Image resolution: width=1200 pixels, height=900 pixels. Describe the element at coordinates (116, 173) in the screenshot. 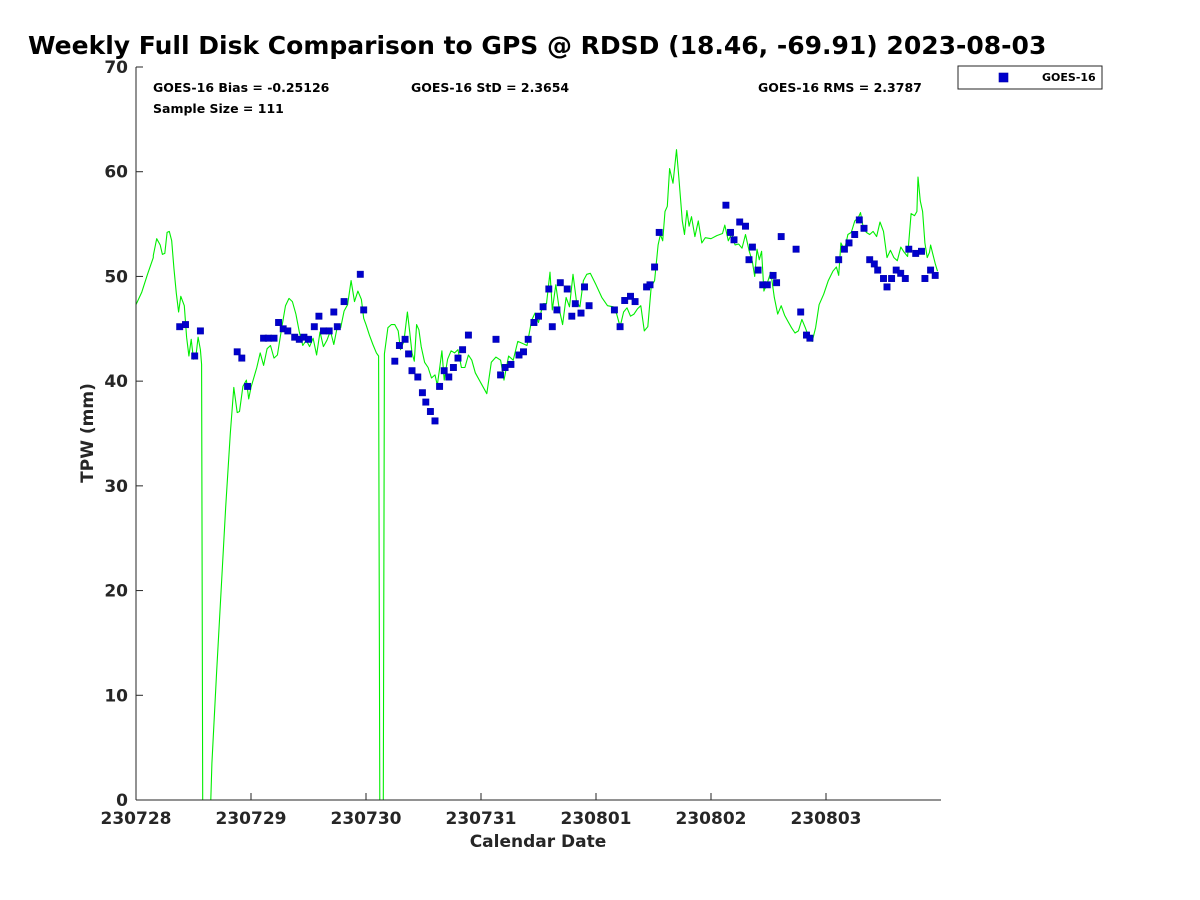

I see `y-tick-label: 60` at that location.